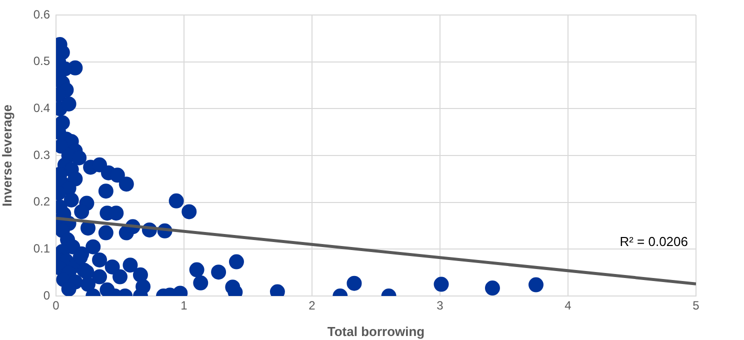  I want to click on x-tick-label: 0, so click(56, 305).